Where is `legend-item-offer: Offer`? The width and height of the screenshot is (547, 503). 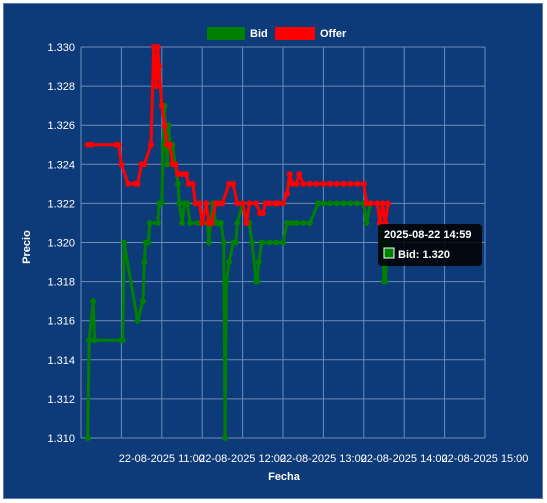 legend-item-offer: Offer is located at coordinates (311, 33).